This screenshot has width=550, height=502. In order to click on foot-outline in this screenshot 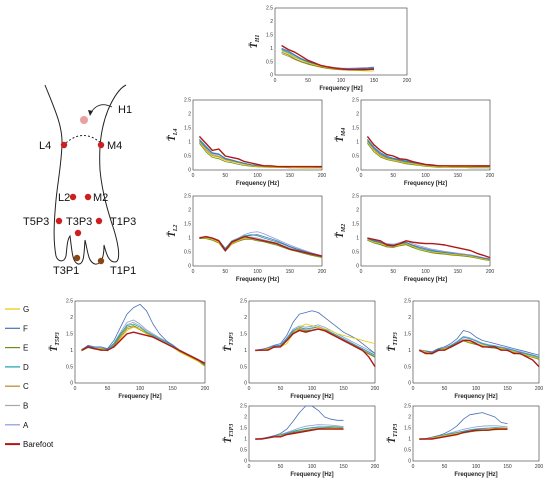, I will do `click(85, 174)`.